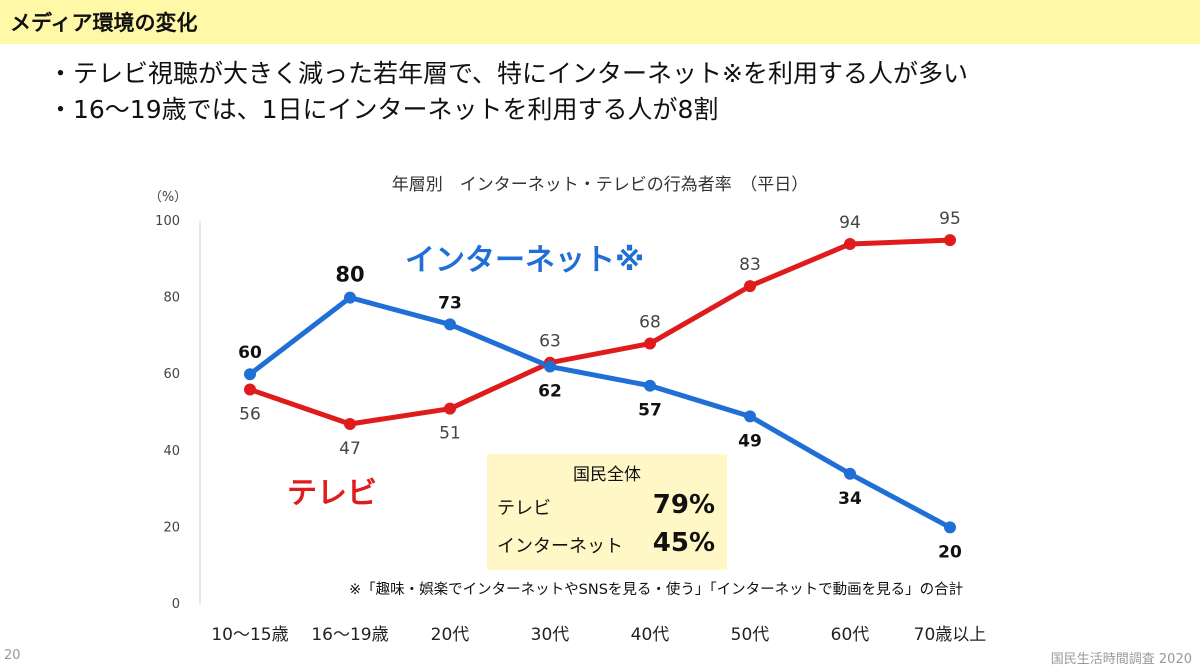 The image size is (1200, 671). What do you see at coordinates (171, 451) in the screenshot?
I see `y-tick-label: 40` at bounding box center [171, 451].